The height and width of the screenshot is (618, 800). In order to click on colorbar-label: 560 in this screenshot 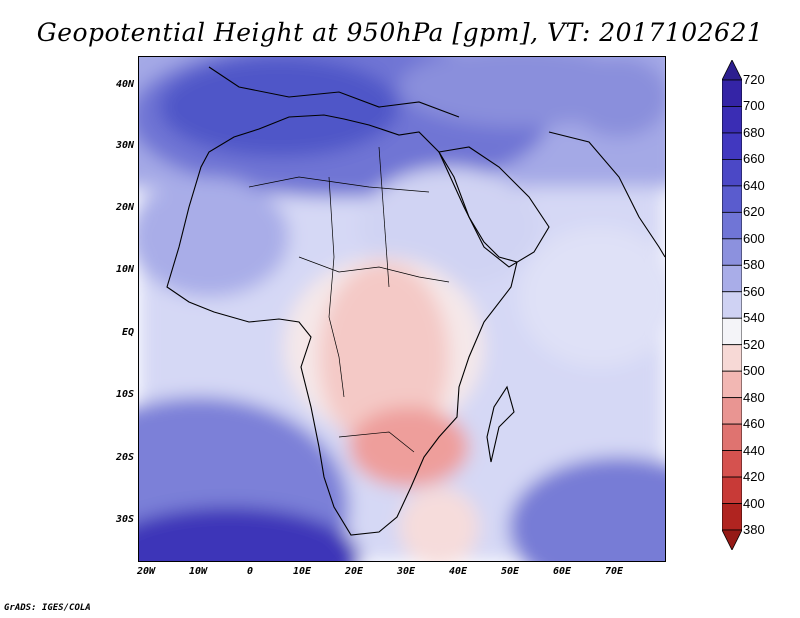, I will do `click(754, 291)`.